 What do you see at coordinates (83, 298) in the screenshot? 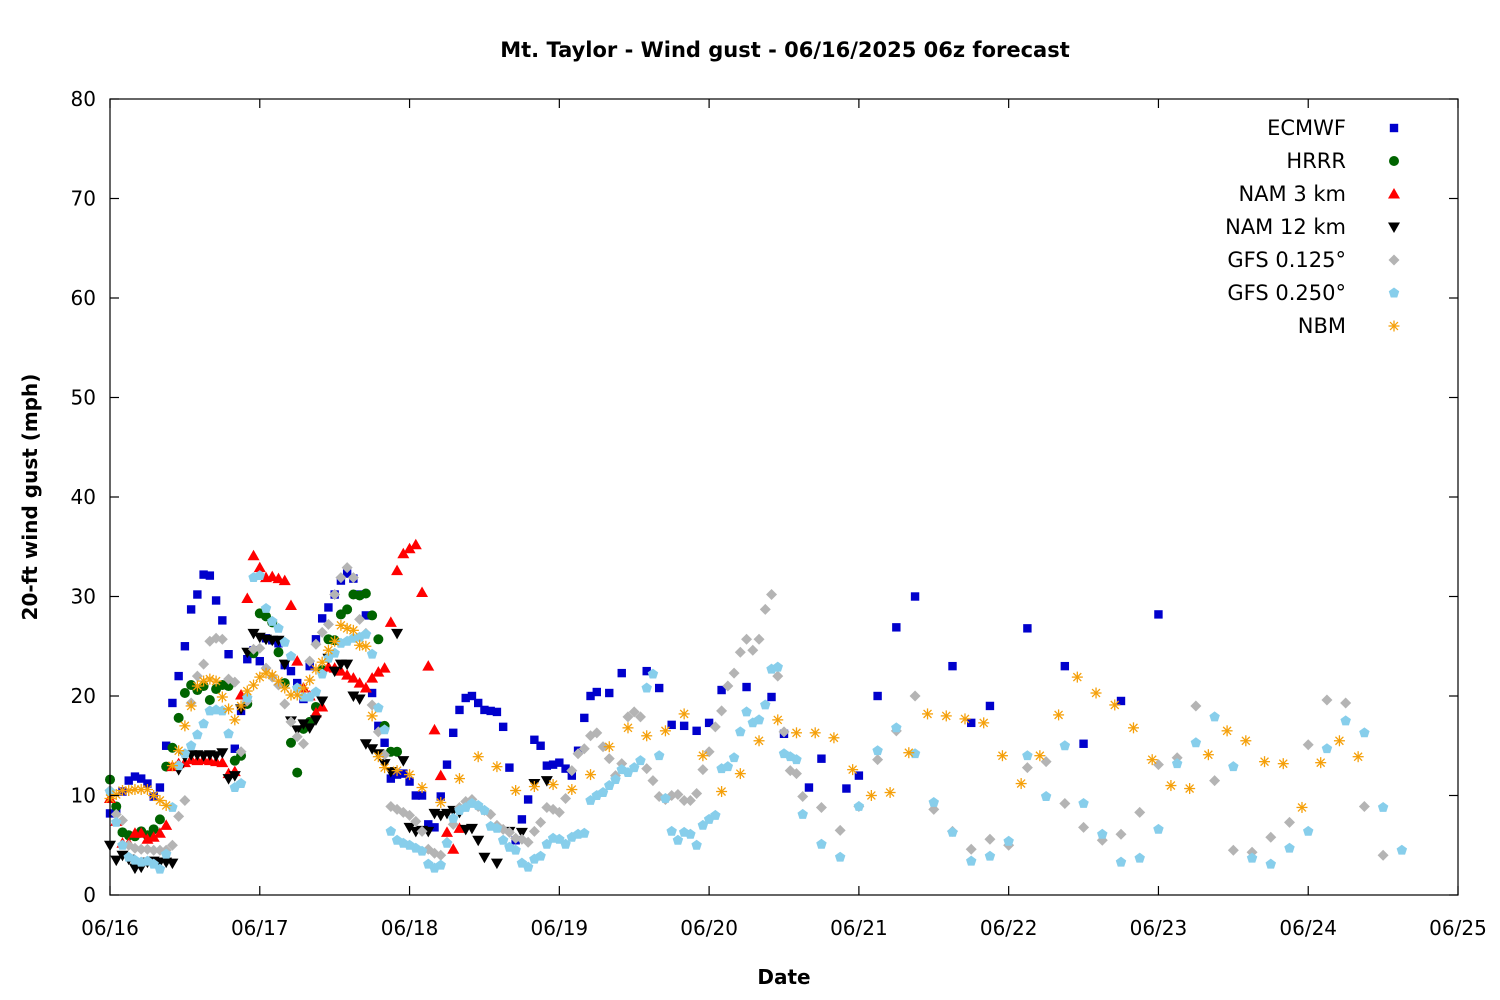
I see `y-tick-label: 60` at bounding box center [83, 298].